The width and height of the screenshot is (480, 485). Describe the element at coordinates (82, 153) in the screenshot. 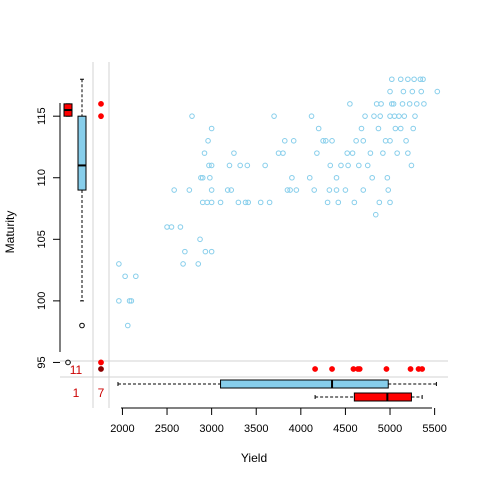

I see `maturity-boxplot-box` at that location.